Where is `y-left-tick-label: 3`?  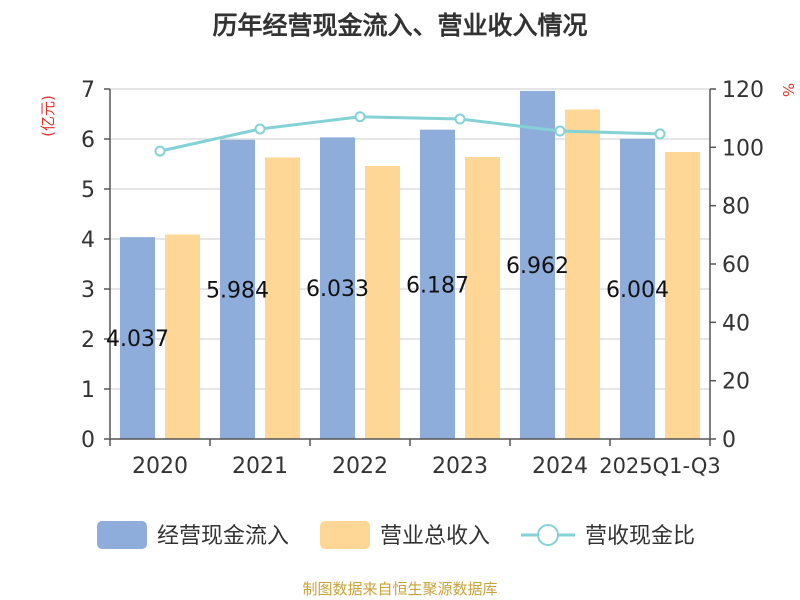
y-left-tick-label: 3 is located at coordinates (88, 290).